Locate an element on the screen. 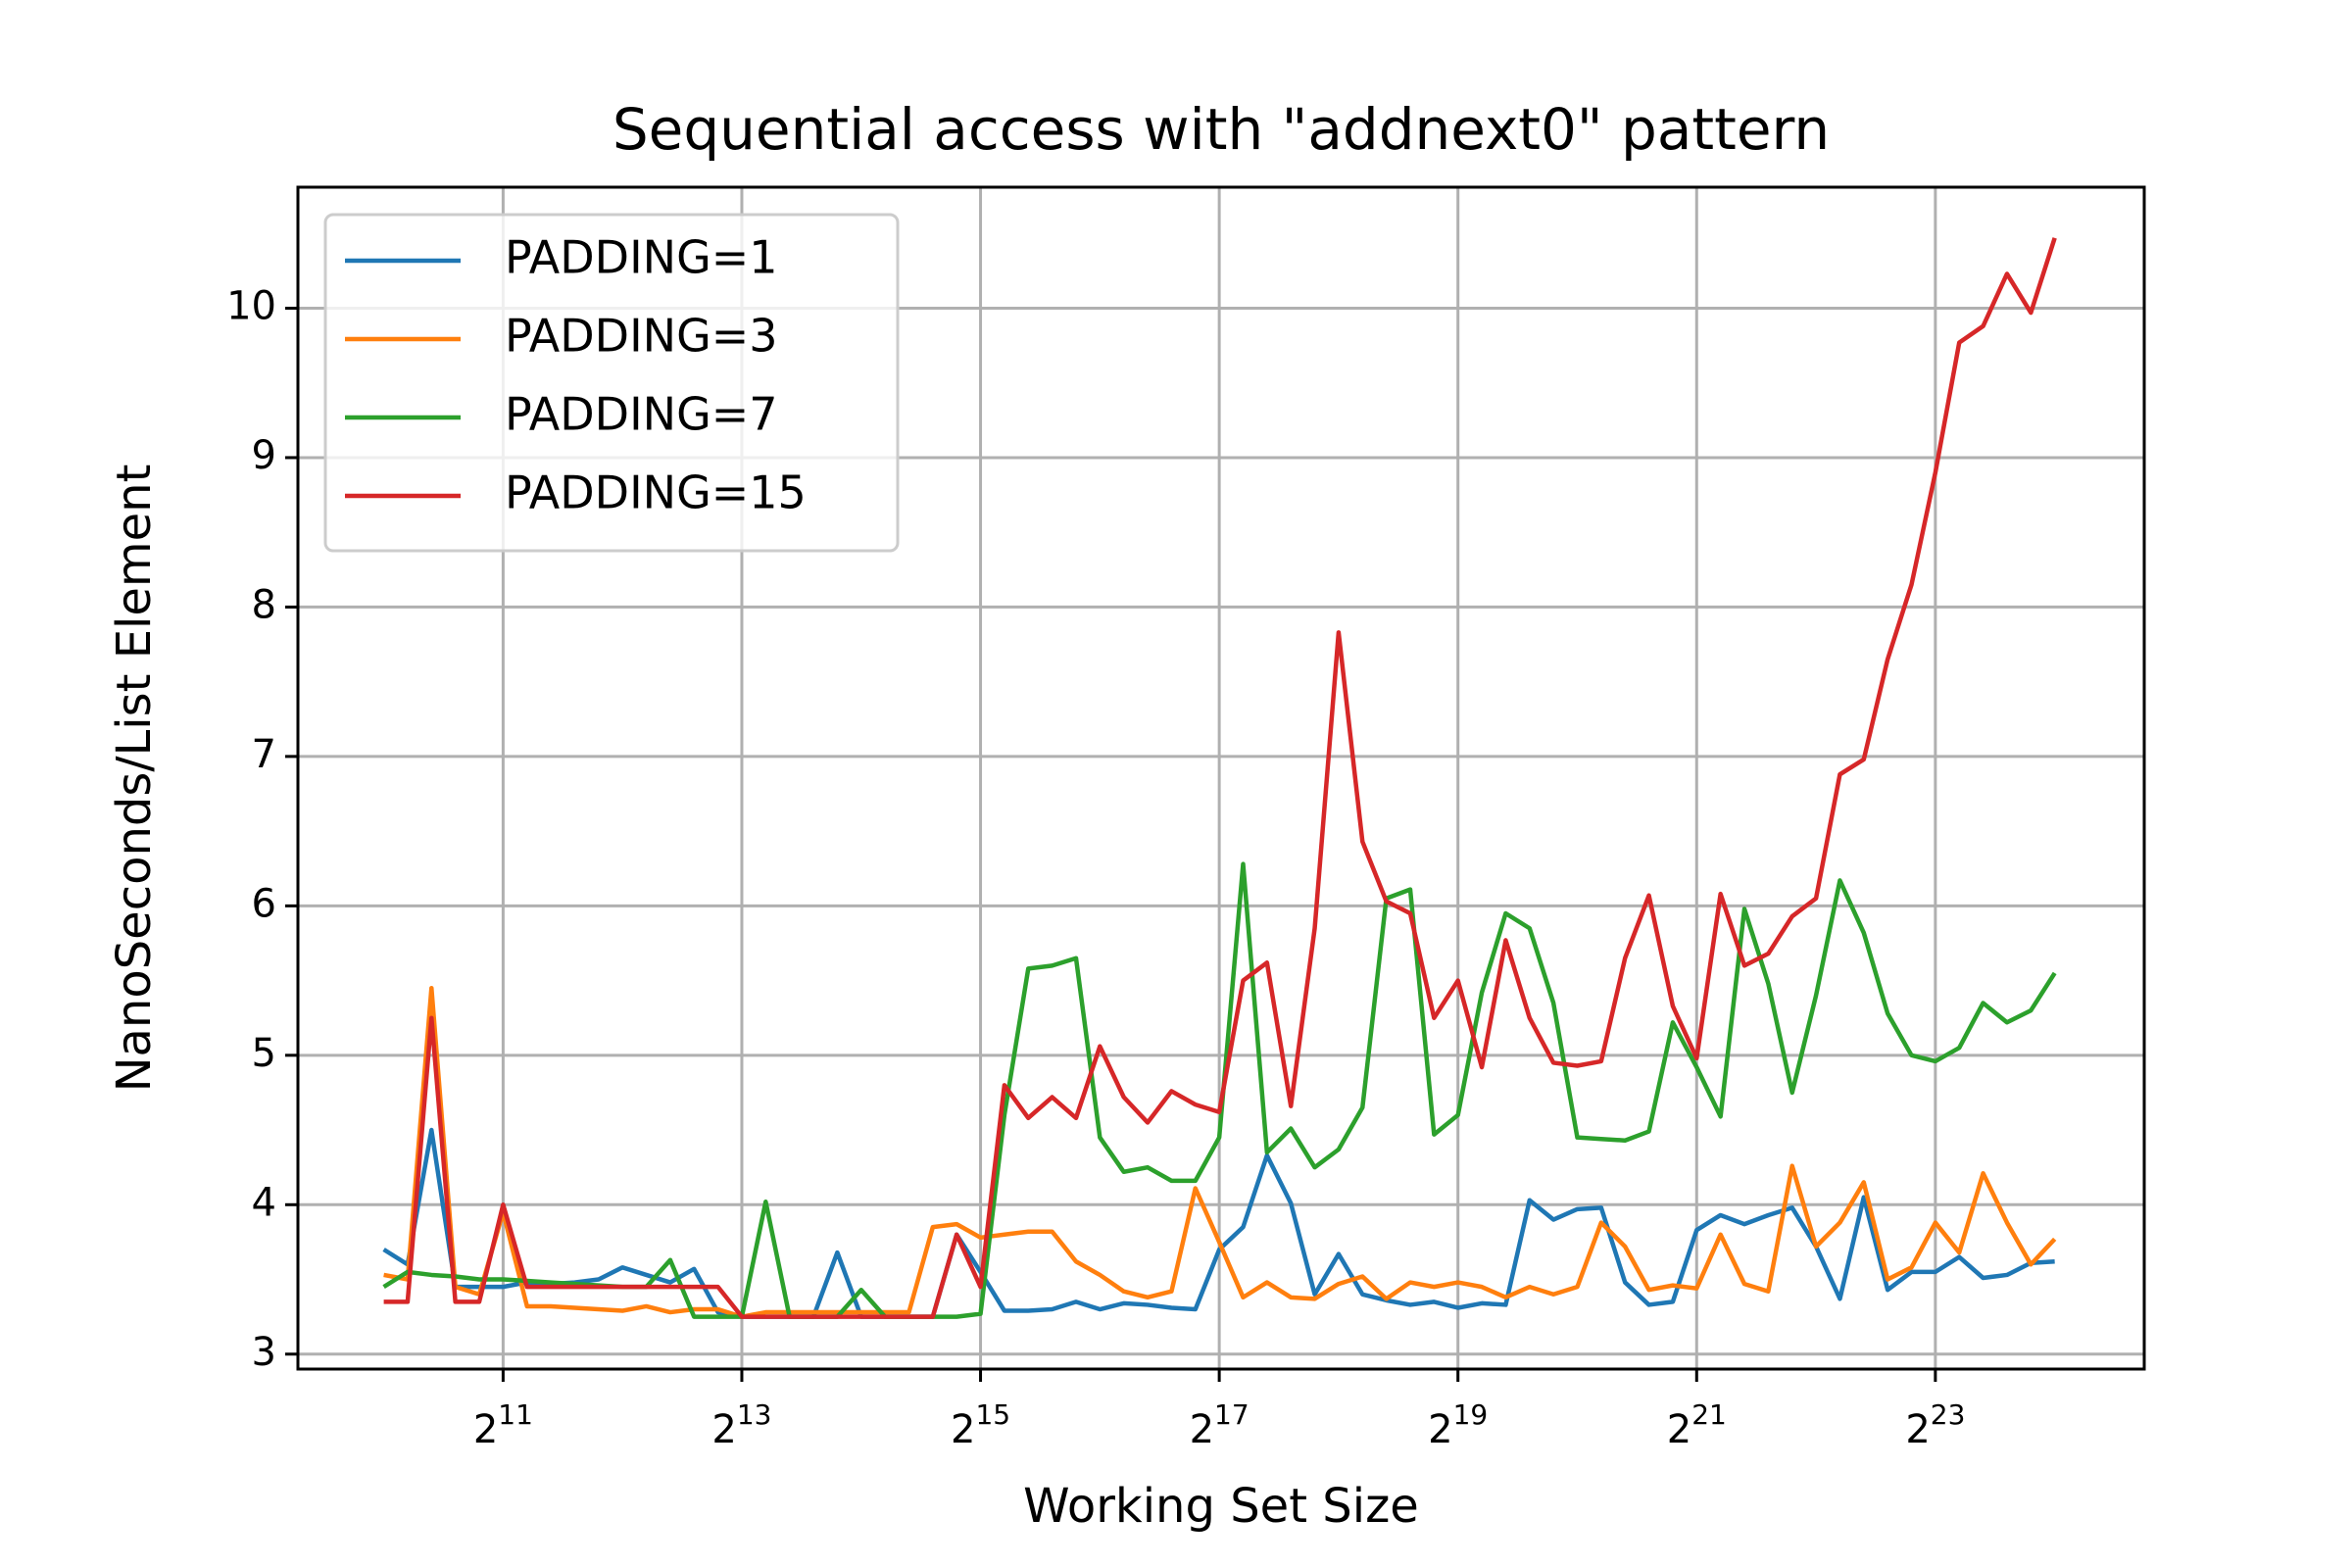  y-tick-label: 3 is located at coordinates (264, 1352).